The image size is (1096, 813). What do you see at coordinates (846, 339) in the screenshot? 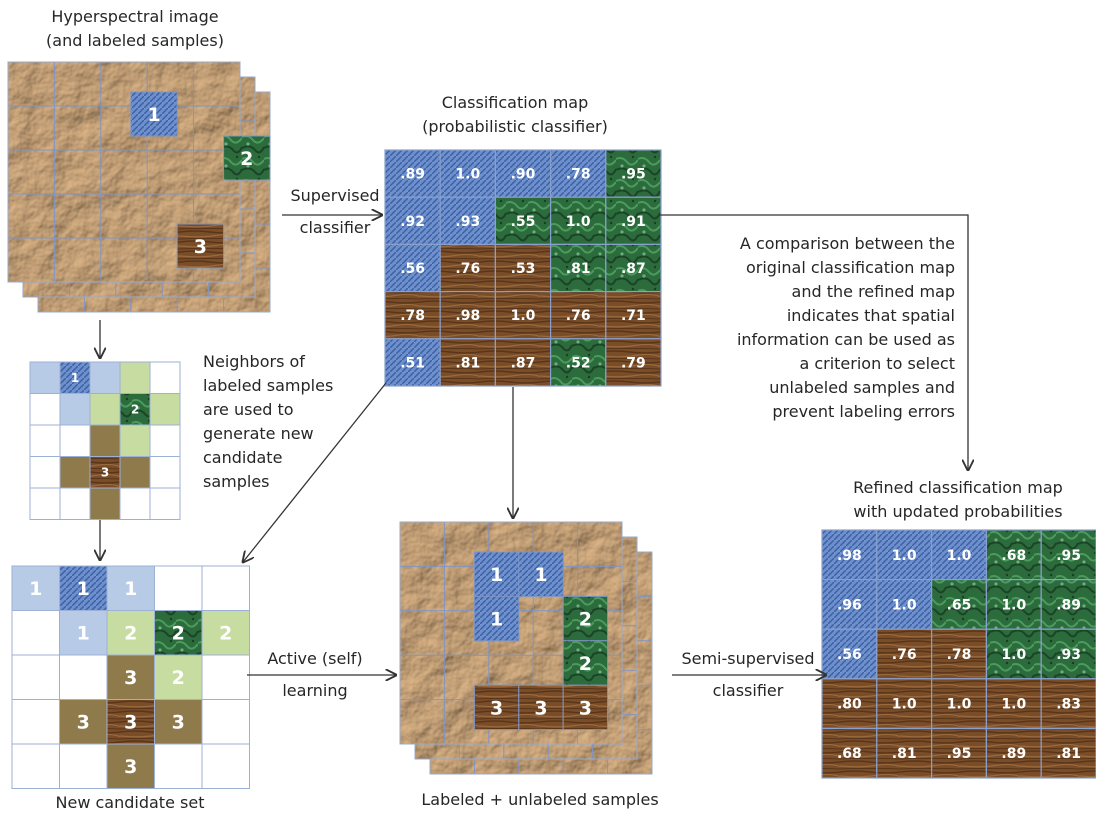
I see `comparison-caption-line-5: information can be used as` at bounding box center [846, 339].